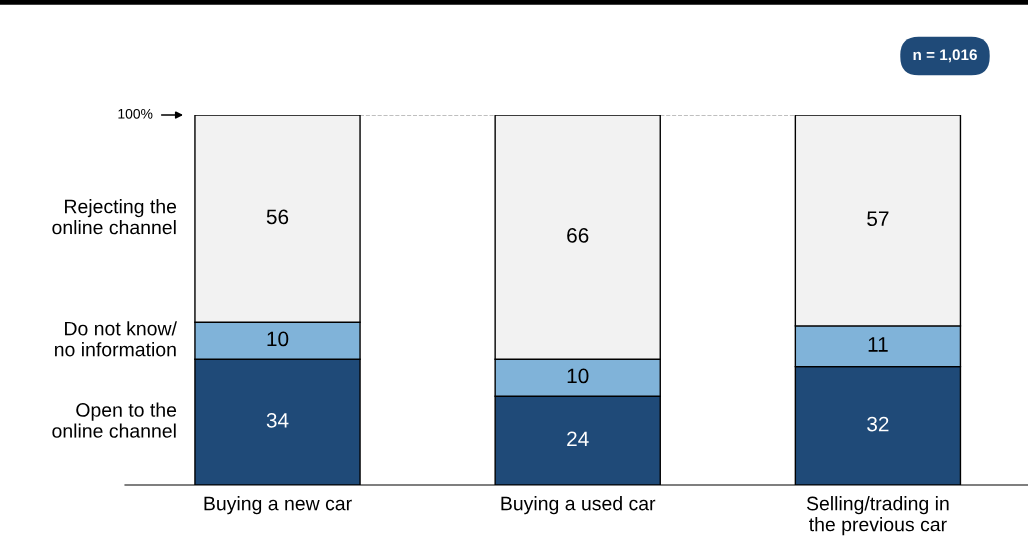  What do you see at coordinates (277, 217) in the screenshot?
I see `data-label: 56` at bounding box center [277, 217].